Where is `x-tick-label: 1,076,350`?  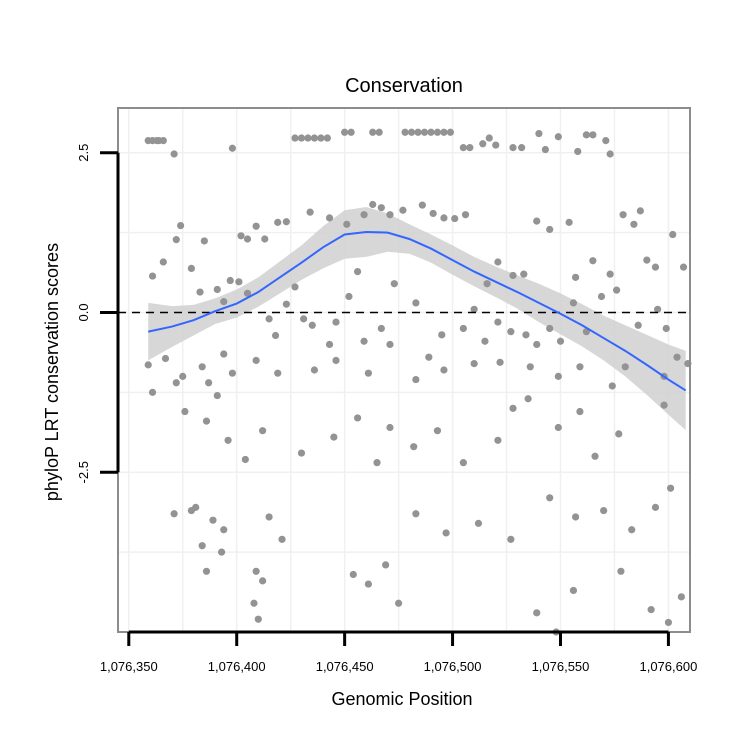
x-tick-label: 1,076,350 is located at coordinates (129, 666).